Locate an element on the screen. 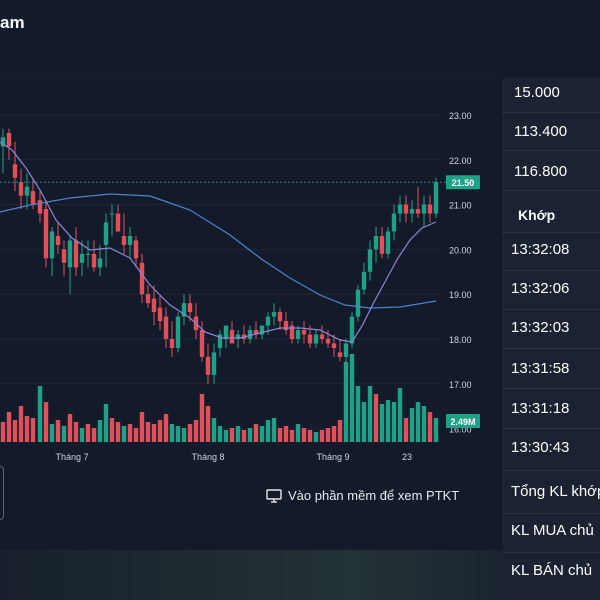  ptkt-label: Vào phần mềm để xem PTKT is located at coordinates (374, 495).